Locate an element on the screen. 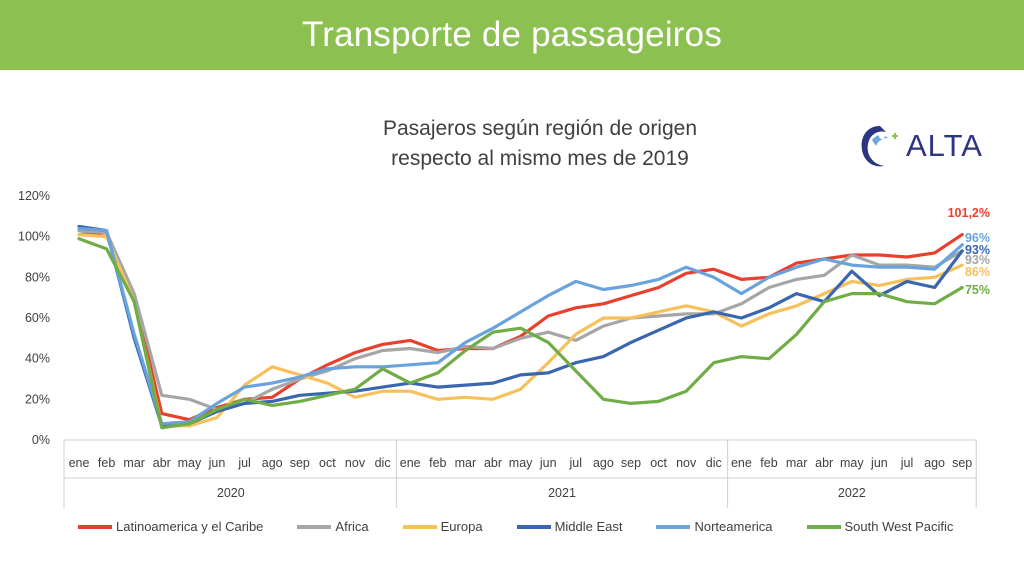  legend-item: Latinoamerica y el Caribe is located at coordinates (170, 526).